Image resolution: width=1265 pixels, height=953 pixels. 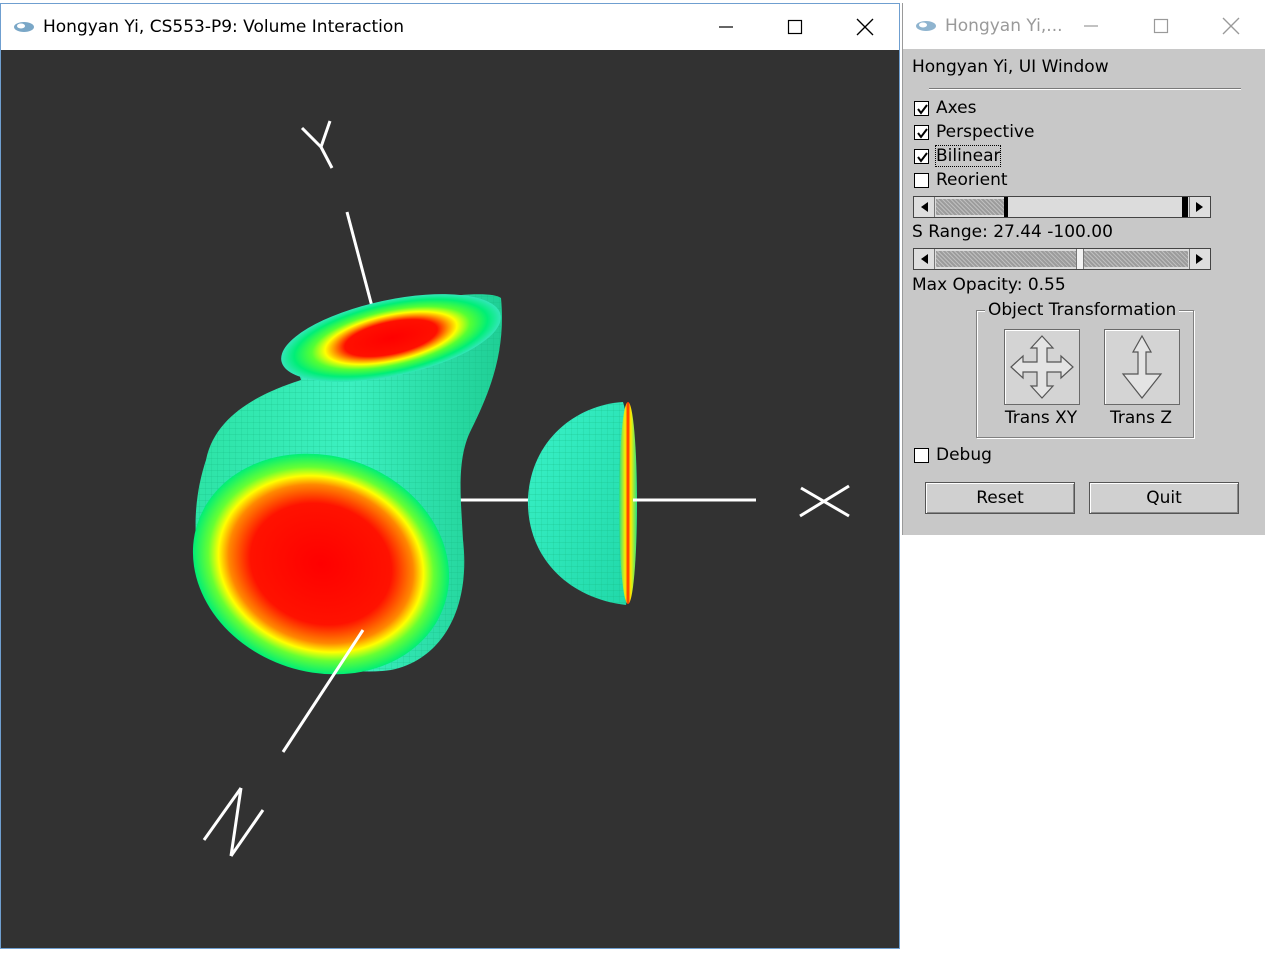 What do you see at coordinates (1085, 89) in the screenshot?
I see `separator` at bounding box center [1085, 89].